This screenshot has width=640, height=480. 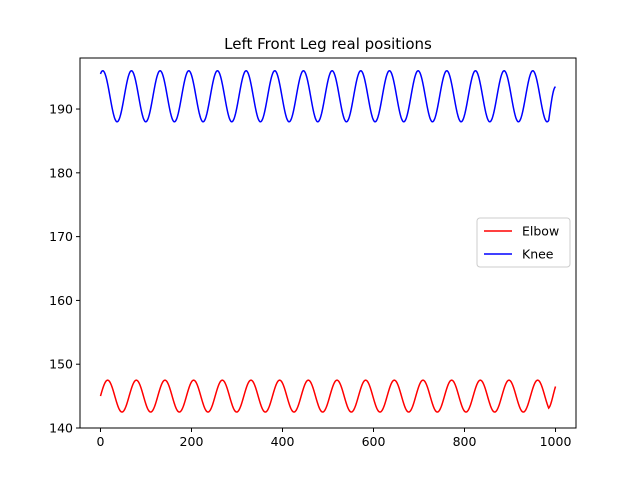 I want to click on legend-label-elbow: Elbow, so click(x=540, y=231).